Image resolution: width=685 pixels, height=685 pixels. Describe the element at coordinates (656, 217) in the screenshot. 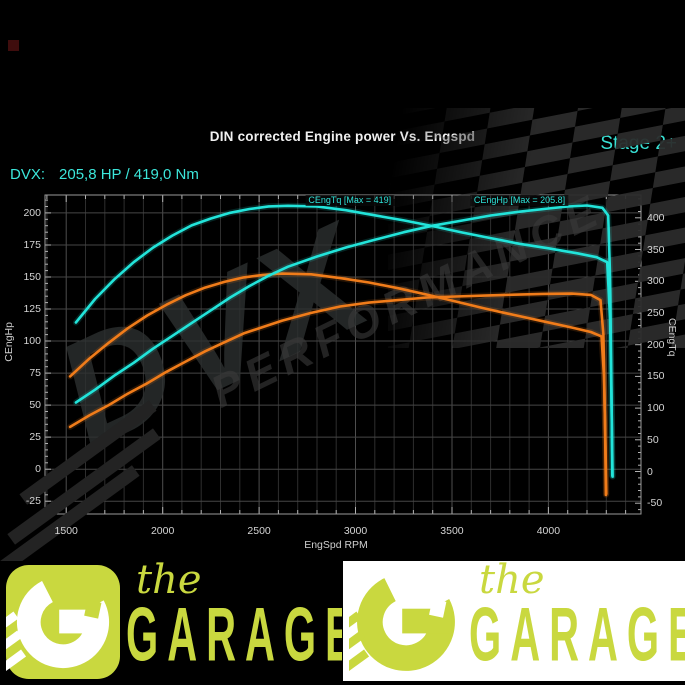

I see `tick-label: 400` at that location.